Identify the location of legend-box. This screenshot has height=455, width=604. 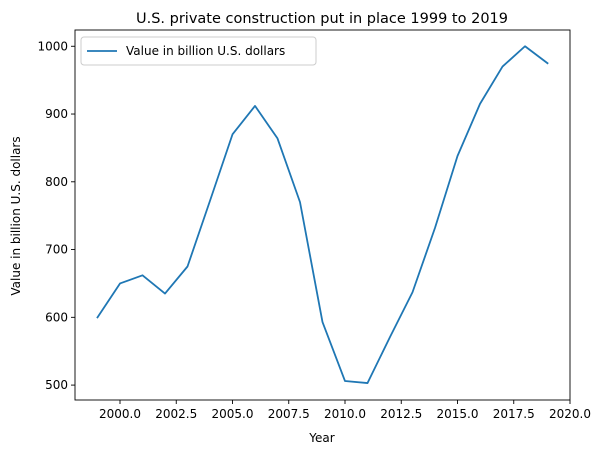
(198, 51).